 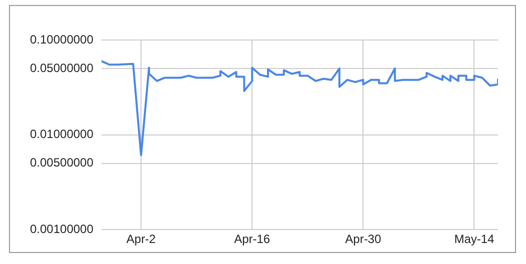 What do you see at coordinates (363, 239) in the screenshot?
I see `x-tick-label: Apr-30` at bounding box center [363, 239].